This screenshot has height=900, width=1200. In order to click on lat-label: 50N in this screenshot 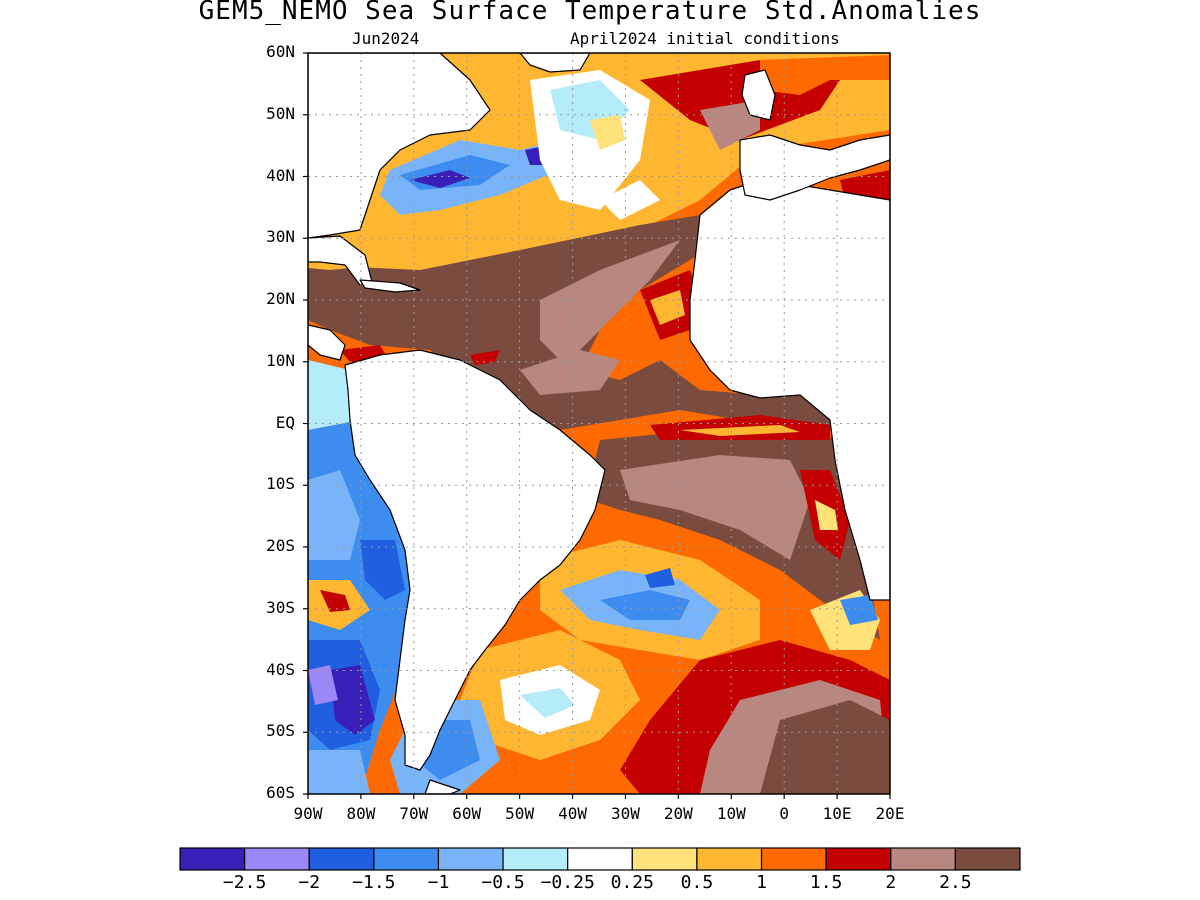, I will do `click(280, 113)`.